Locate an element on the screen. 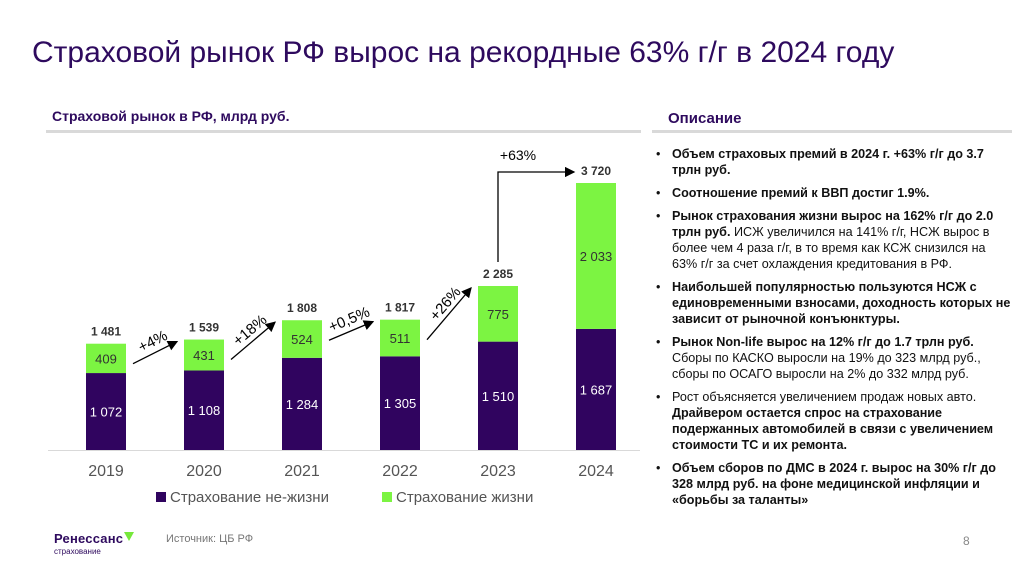  total-label: 1 817 is located at coordinates (400, 308).